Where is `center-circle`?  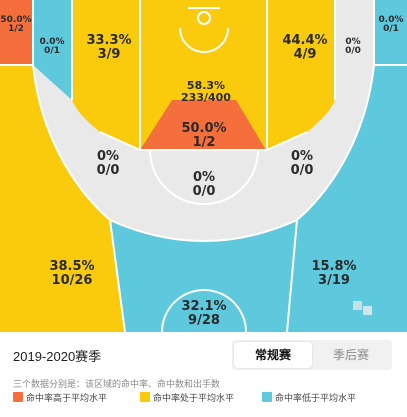 center-circle is located at coordinates (204, 310).